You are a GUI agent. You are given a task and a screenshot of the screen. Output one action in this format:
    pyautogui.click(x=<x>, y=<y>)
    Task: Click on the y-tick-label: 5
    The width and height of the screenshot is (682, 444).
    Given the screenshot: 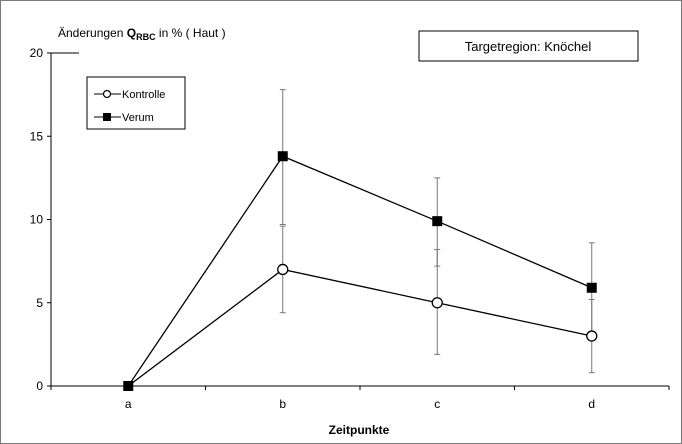 What is the action you would take?
    pyautogui.click(x=39, y=303)
    